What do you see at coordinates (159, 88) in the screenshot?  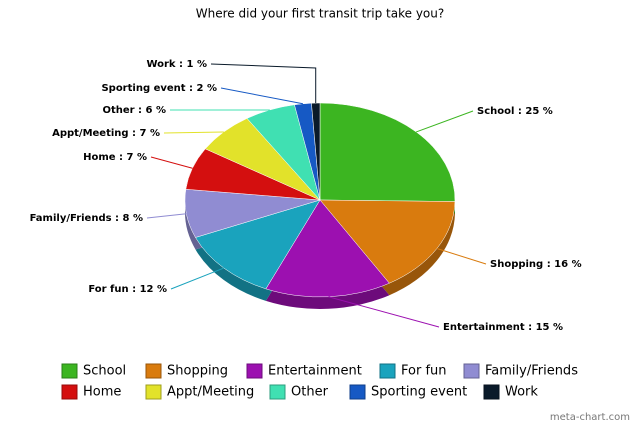 I see `data-label: Sporting event : 2 %` at bounding box center [159, 88].